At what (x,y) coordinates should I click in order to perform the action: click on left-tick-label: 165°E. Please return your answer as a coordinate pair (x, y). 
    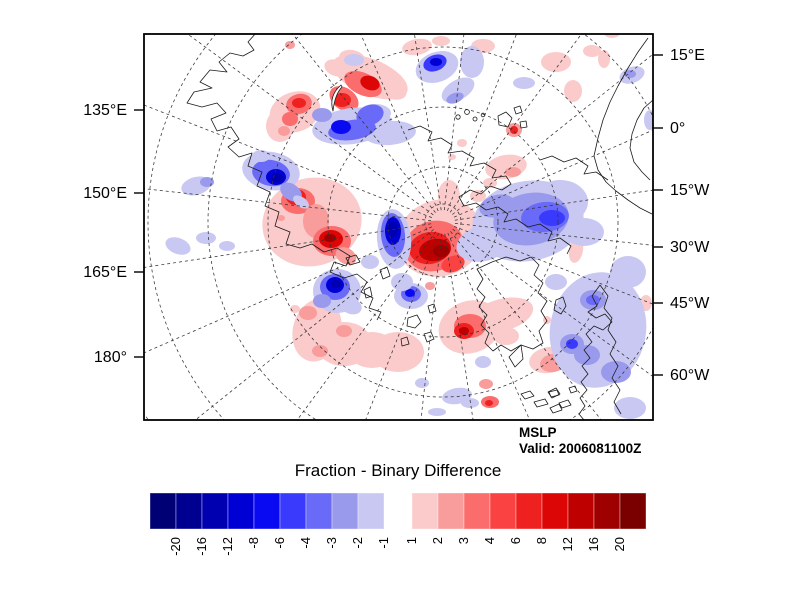
    Looking at the image, I should click on (105, 272).